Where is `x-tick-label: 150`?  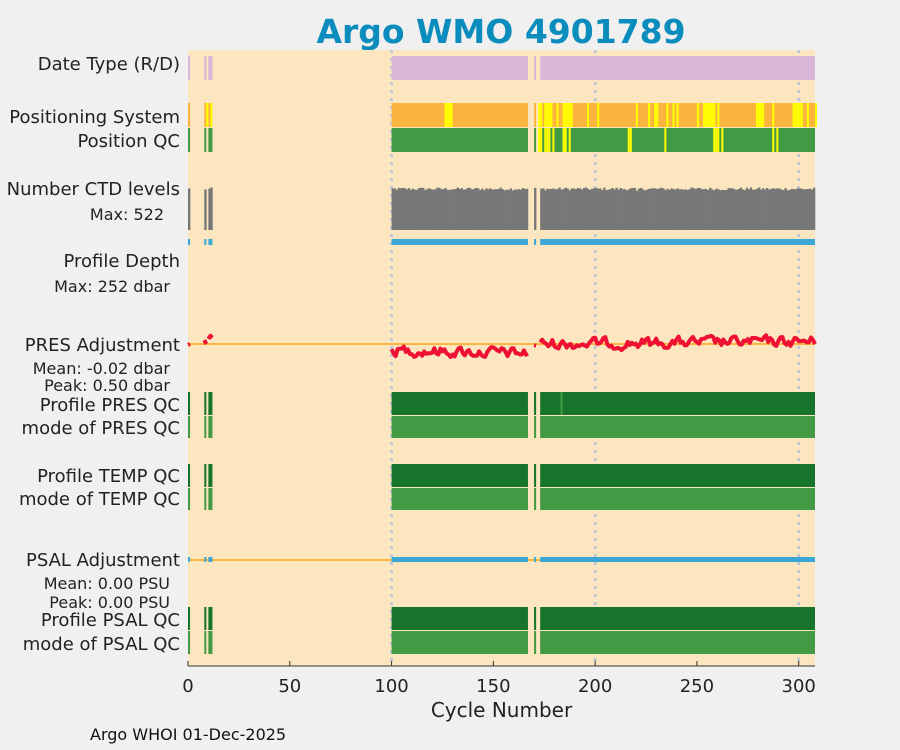
x-tick-label: 150 is located at coordinates (493, 686).